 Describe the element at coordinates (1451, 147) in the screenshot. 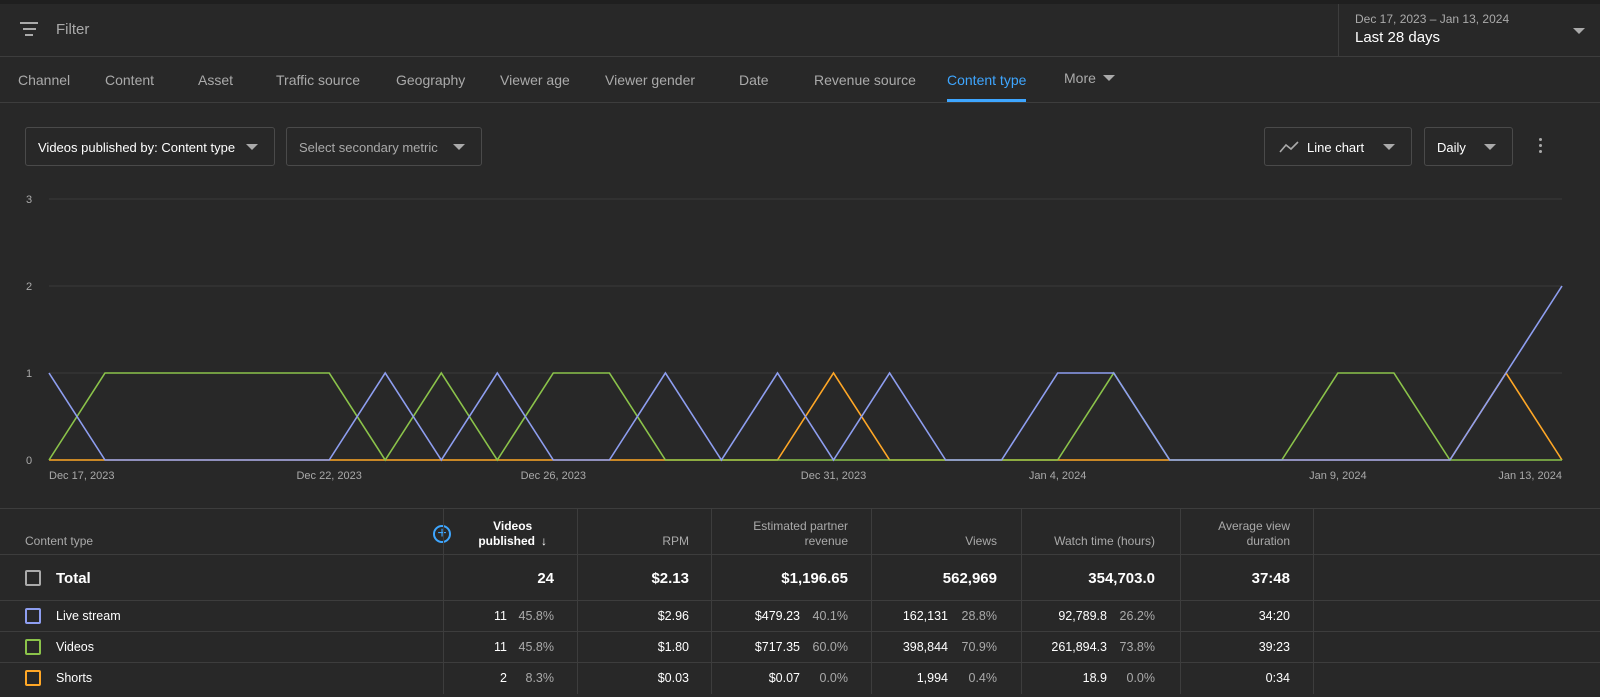

I see `interval-label: Daily` at that location.